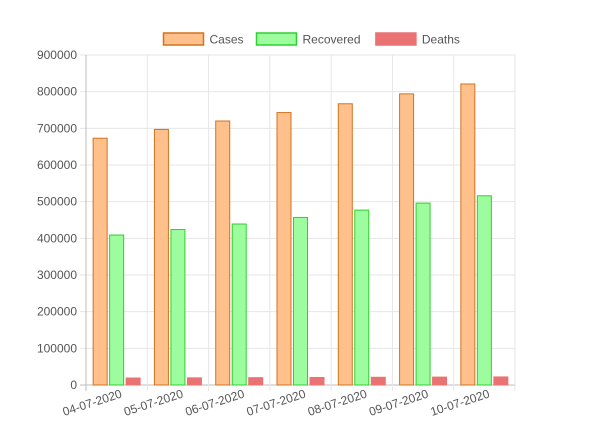  I want to click on bar-cases-08-07-2020, so click(345, 244).